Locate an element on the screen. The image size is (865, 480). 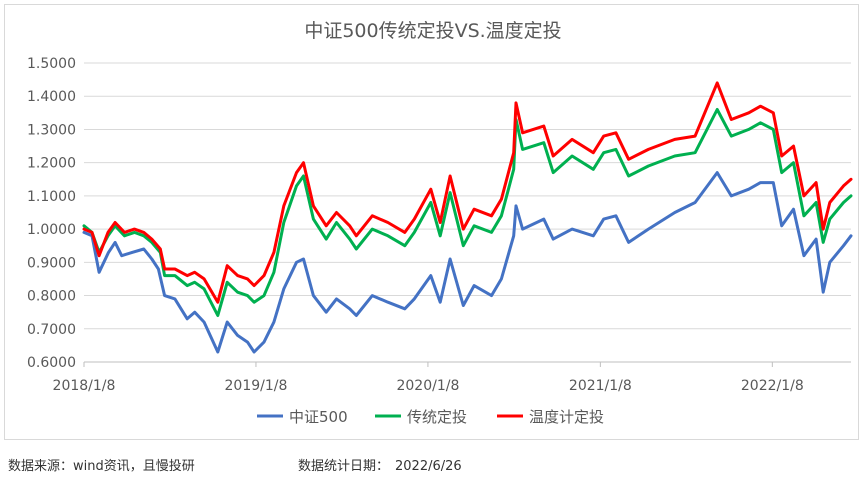
x-axis: 2018/1/8 2019/1/8 2020/1/8 2021/1/8 2022/1/8 is located at coordinates (452, 377).